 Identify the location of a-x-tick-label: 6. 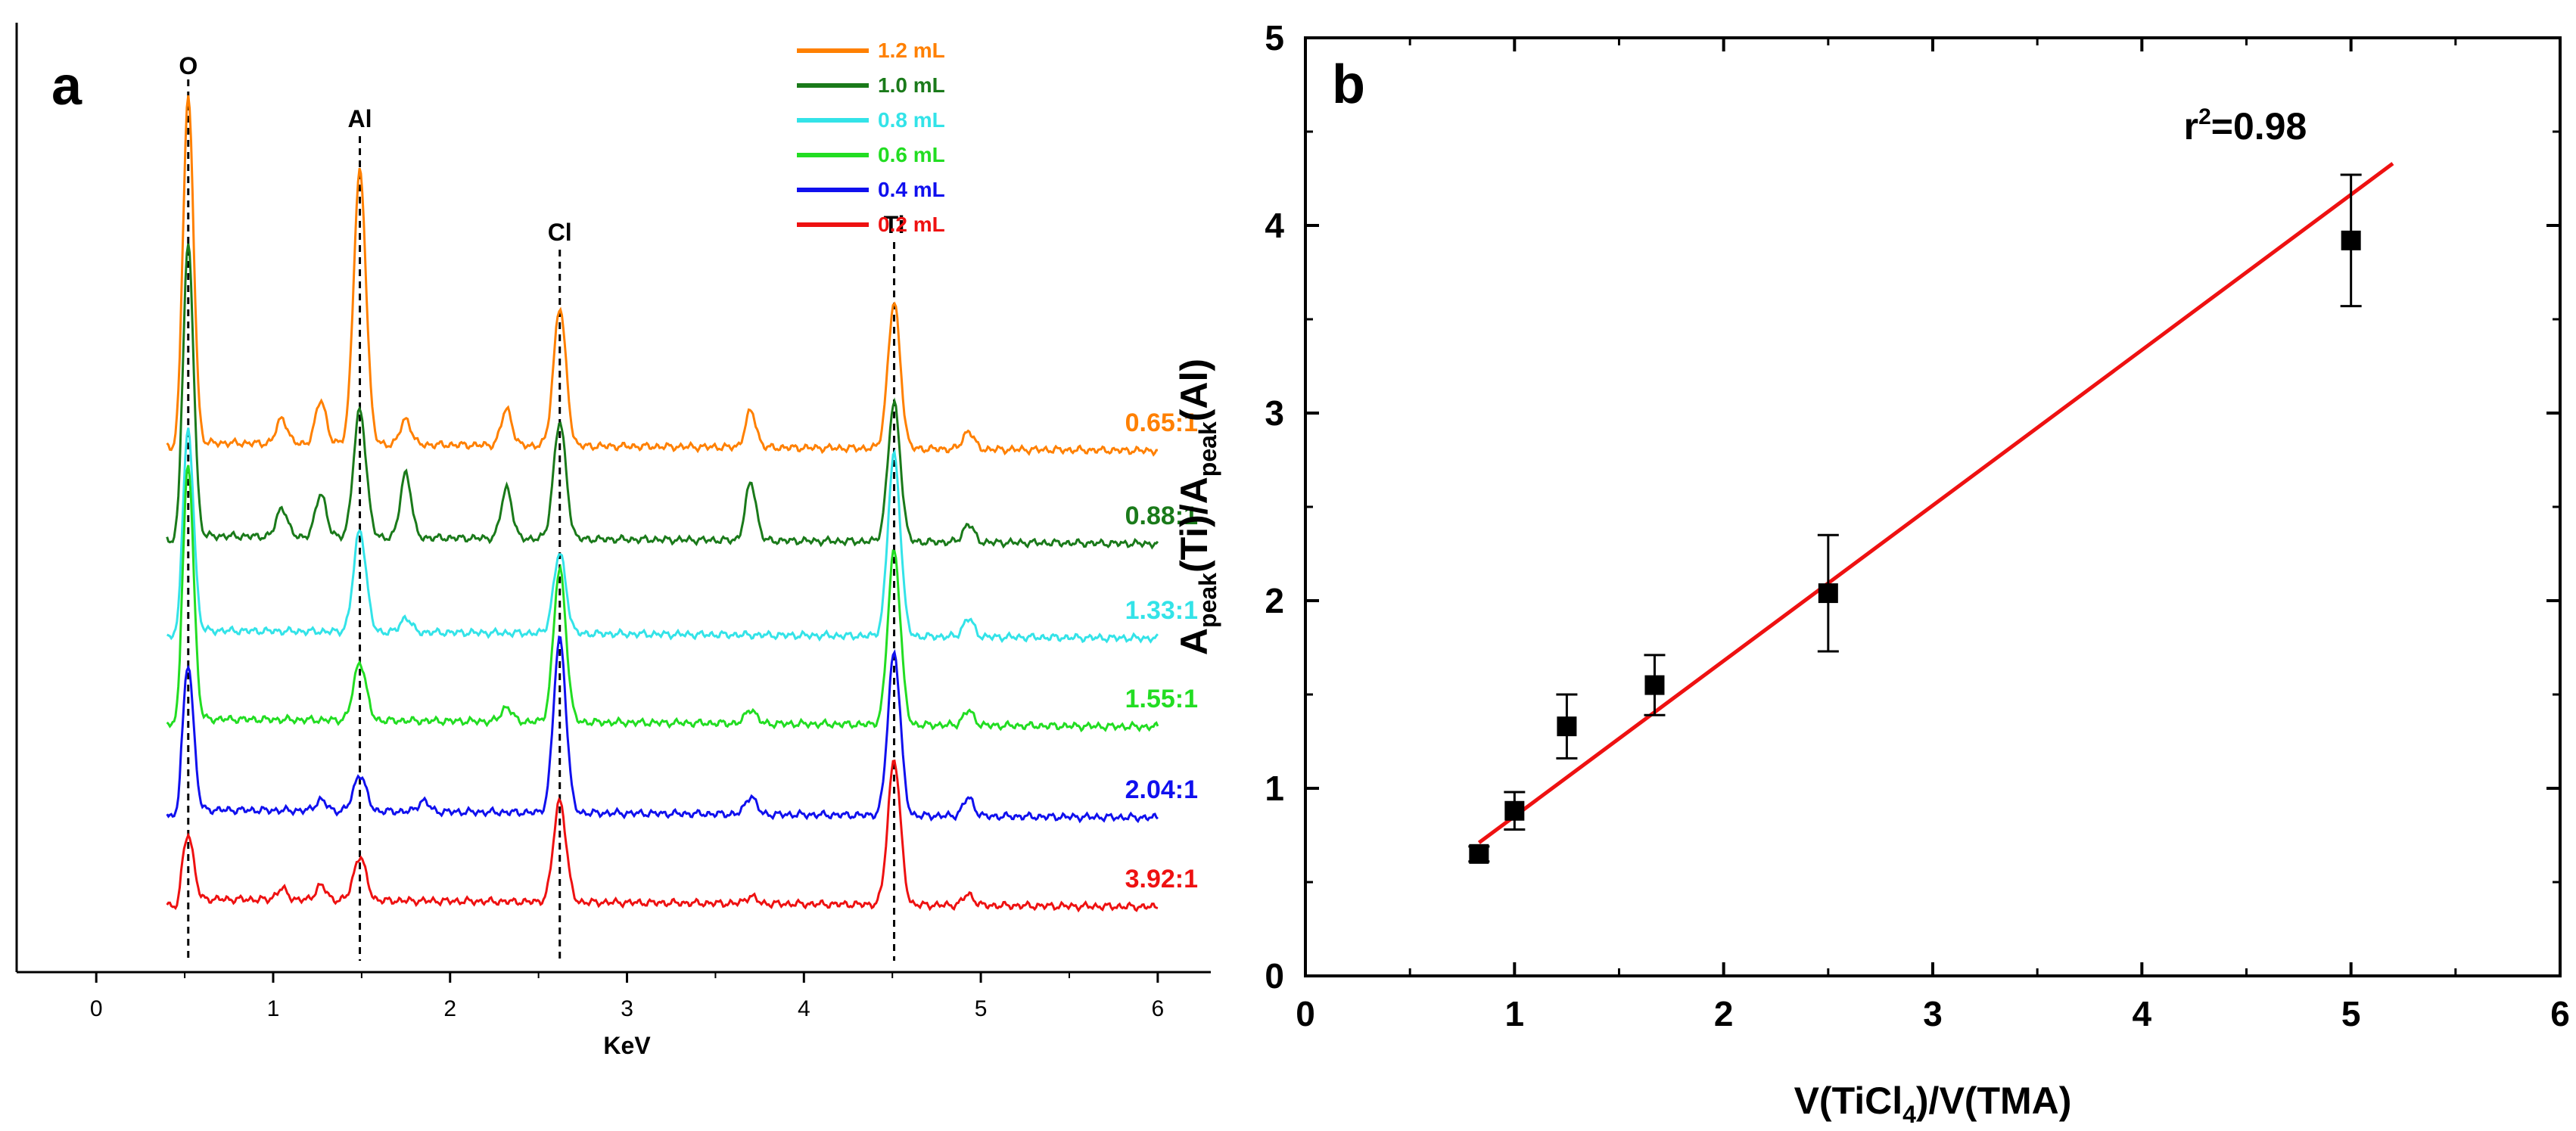
(1158, 1008).